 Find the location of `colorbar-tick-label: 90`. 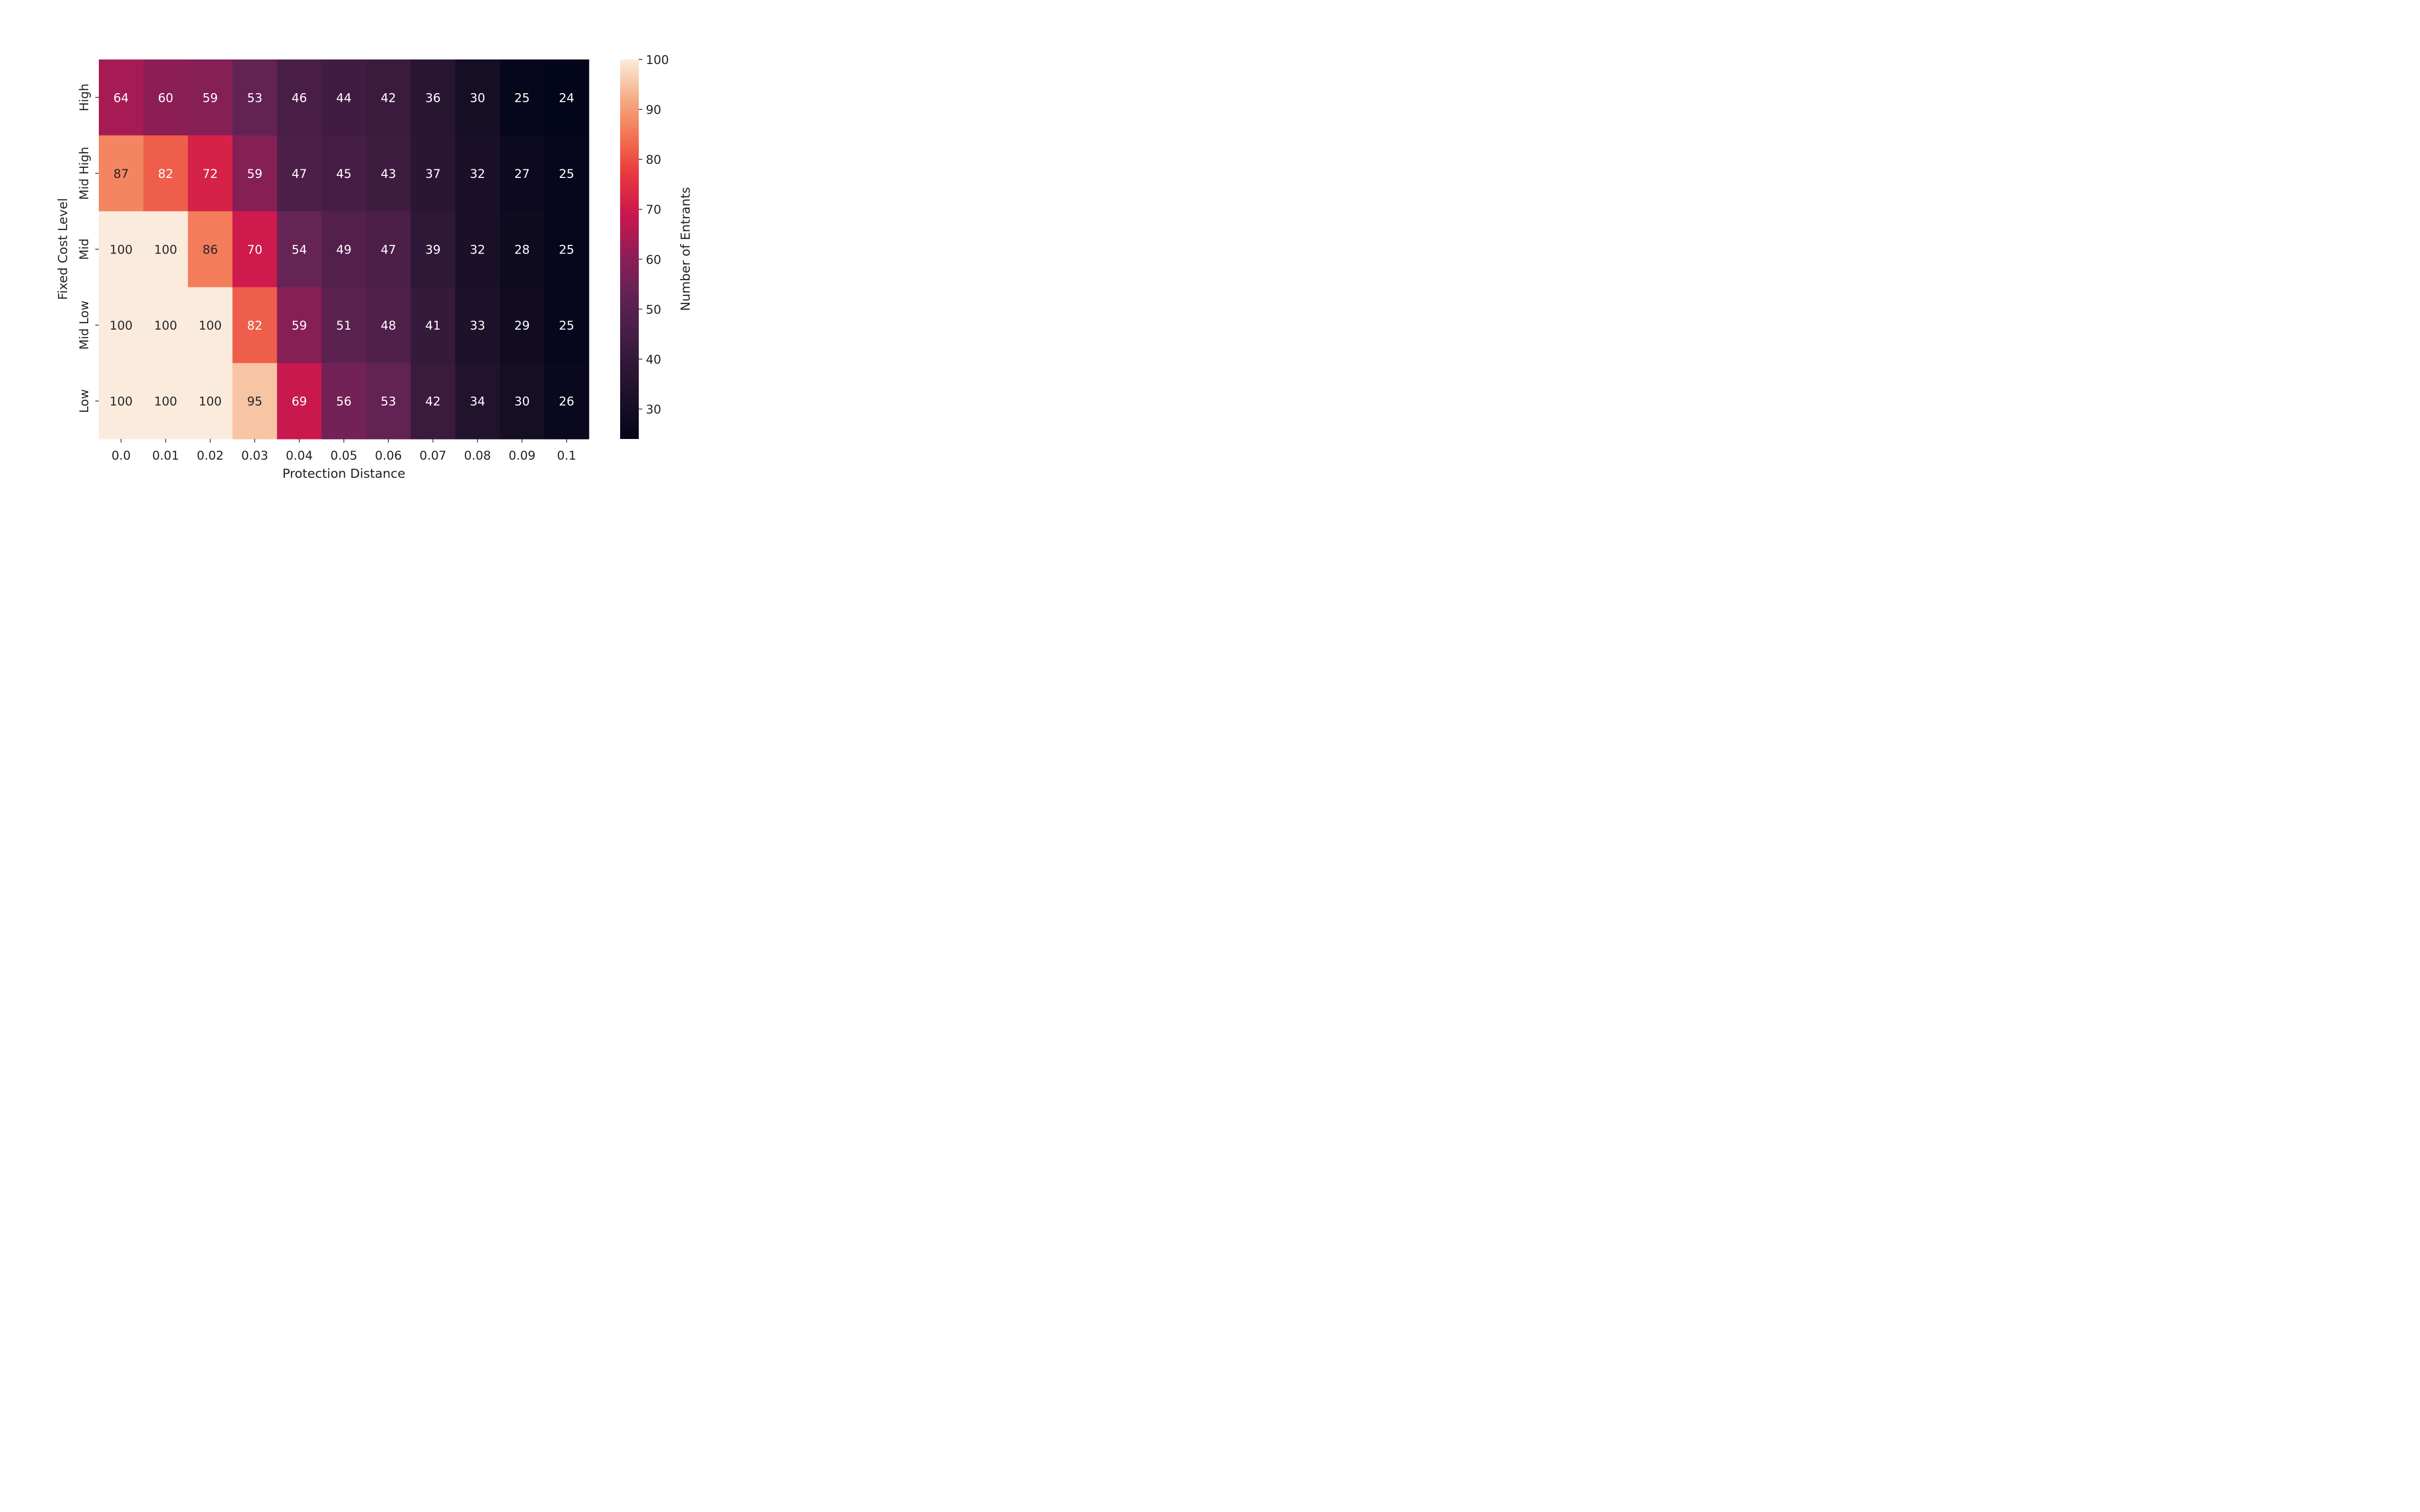

colorbar-tick-label: 90 is located at coordinates (653, 110).